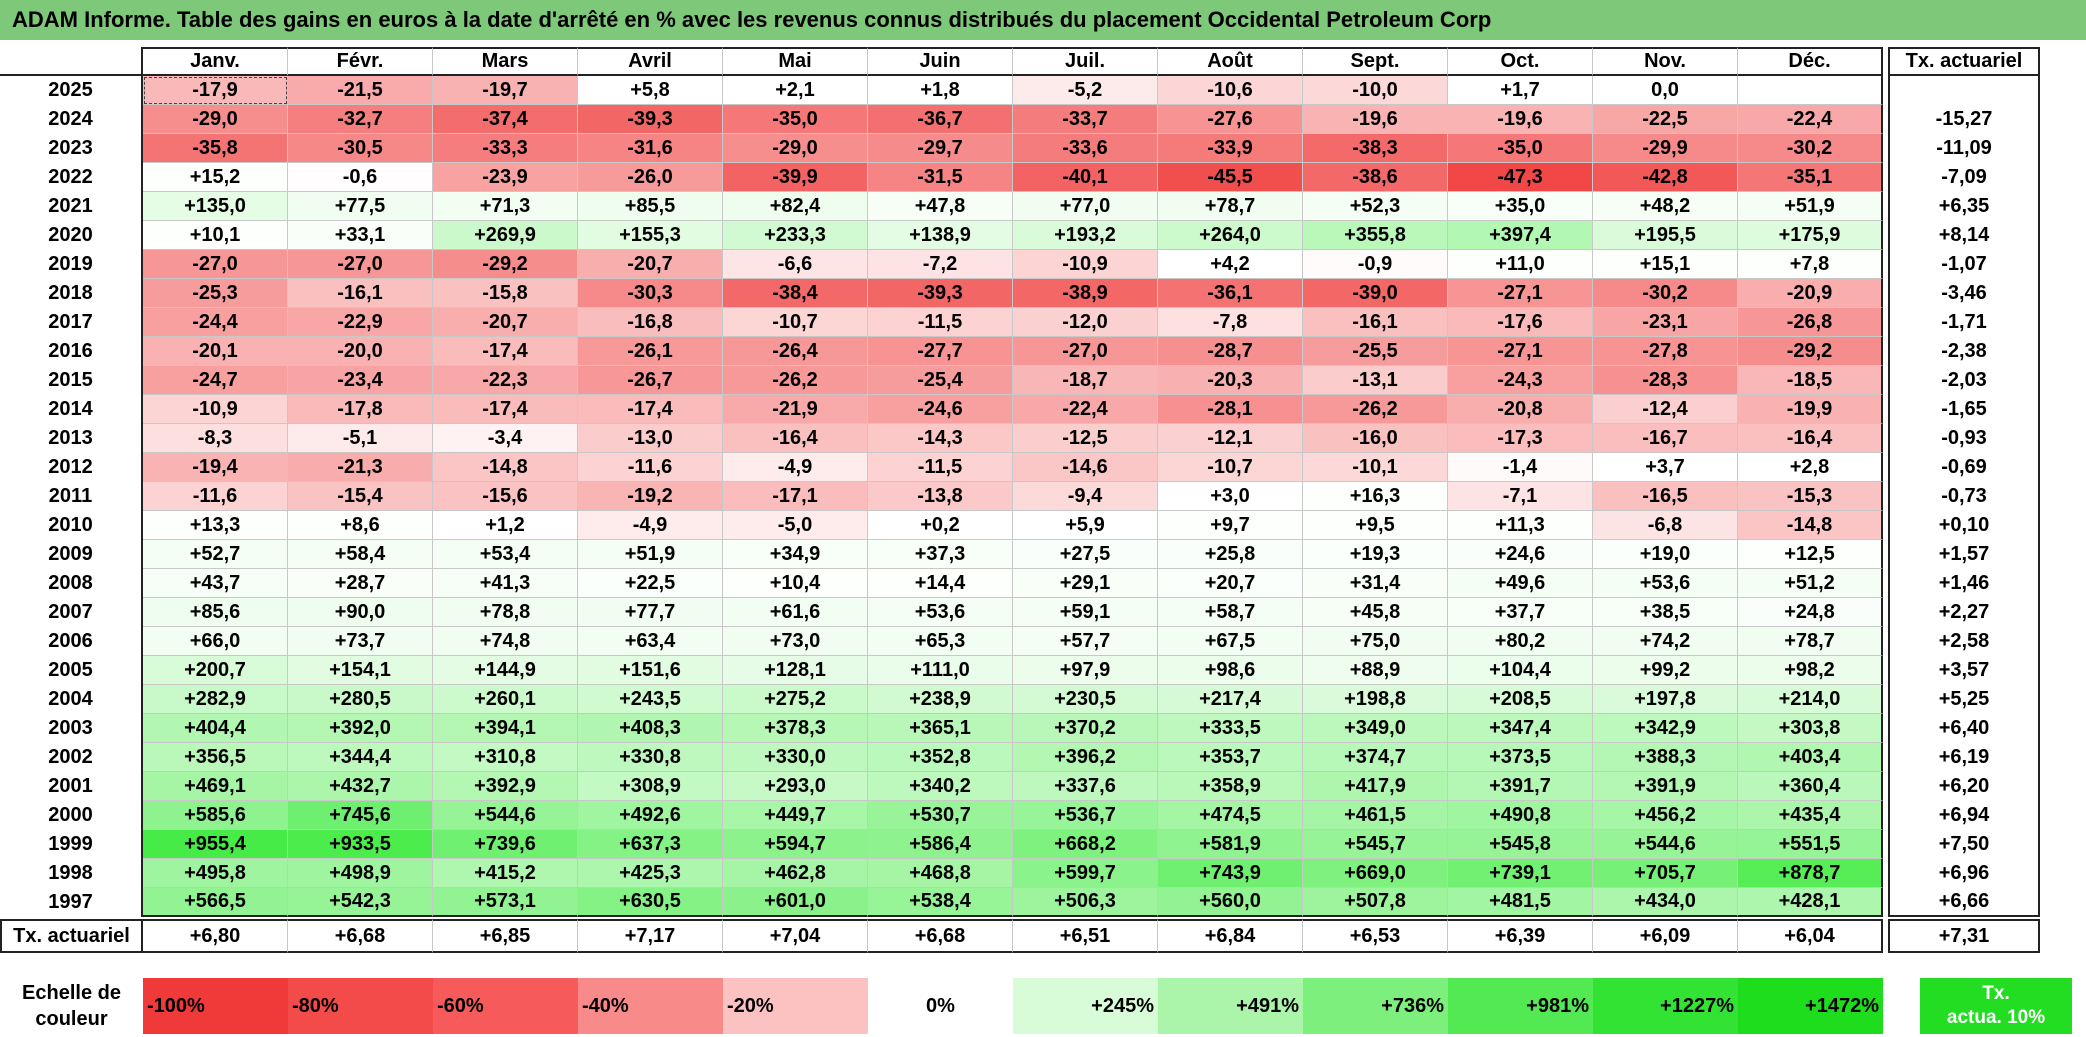  I want to click on month-header-cell: Nov., so click(1665, 61).